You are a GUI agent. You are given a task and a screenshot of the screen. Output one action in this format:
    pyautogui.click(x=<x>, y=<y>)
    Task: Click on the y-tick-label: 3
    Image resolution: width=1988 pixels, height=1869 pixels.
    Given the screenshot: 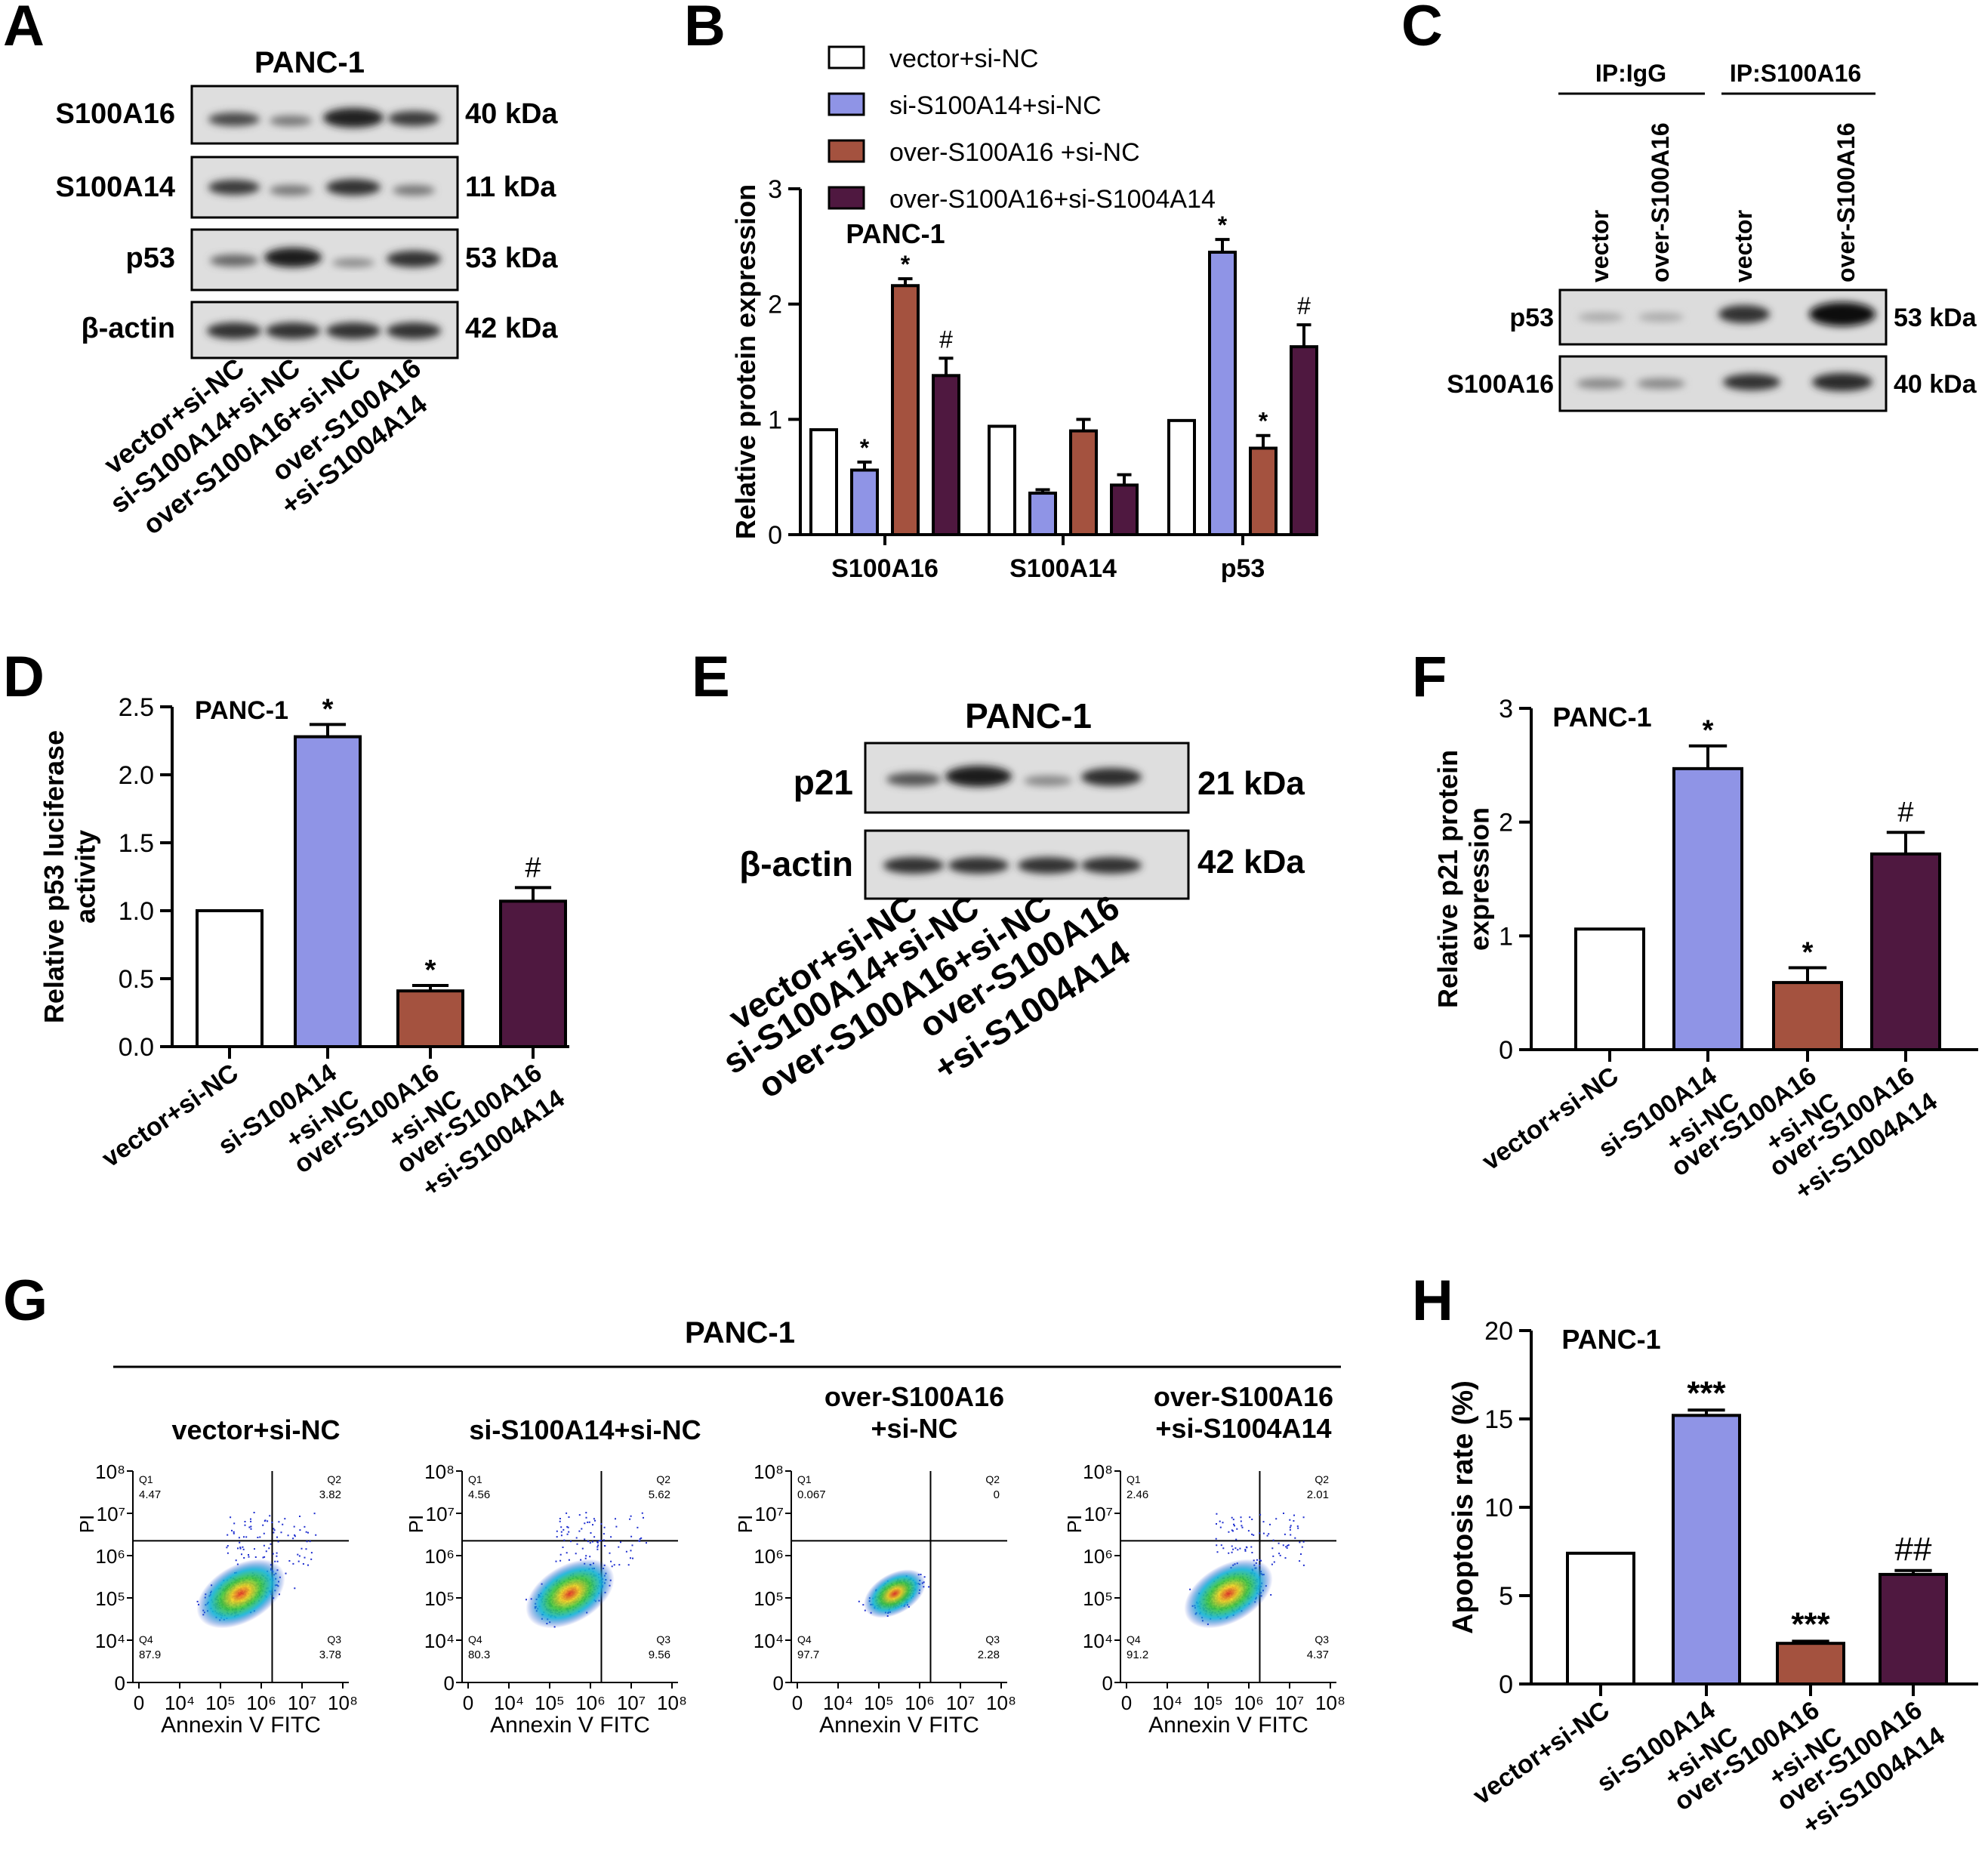 What is the action you would take?
    pyautogui.click(x=775, y=189)
    